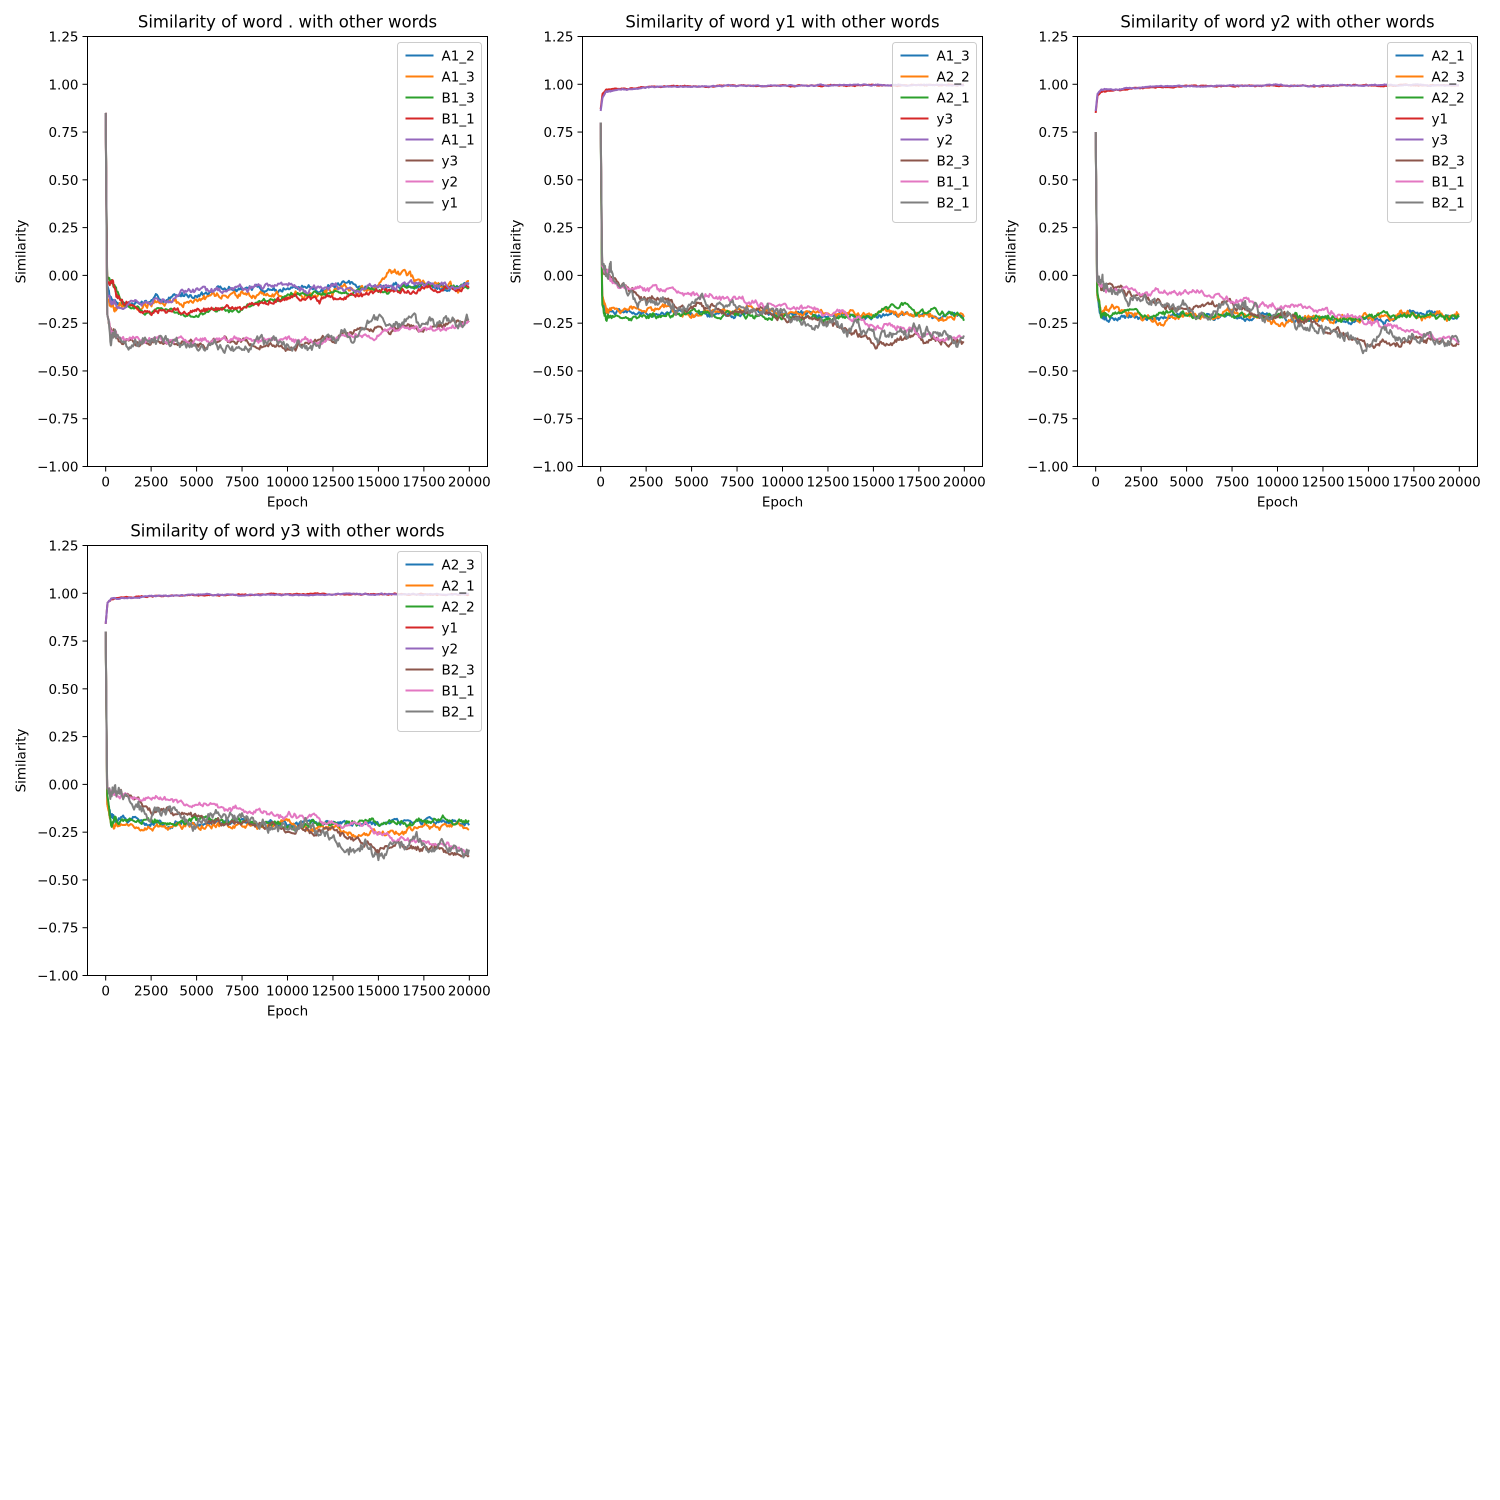  I want to click on series-line-y1, so click(287, 233).